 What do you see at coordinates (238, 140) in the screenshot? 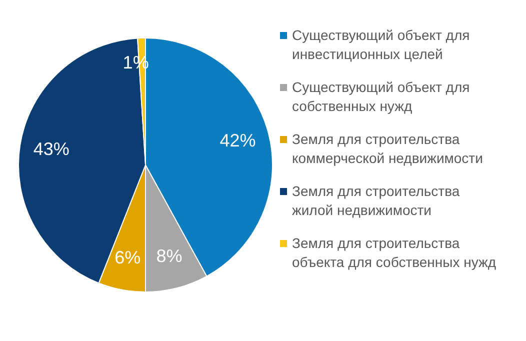
I see `data-label: 42%` at bounding box center [238, 140].